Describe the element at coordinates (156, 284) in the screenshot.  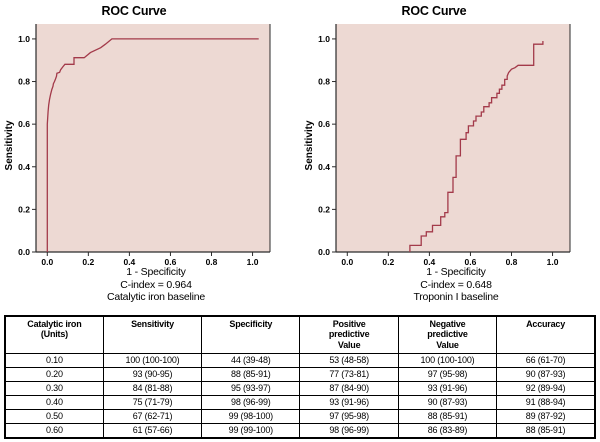
I see `c-index-caption: C-index = 0.964` at that location.